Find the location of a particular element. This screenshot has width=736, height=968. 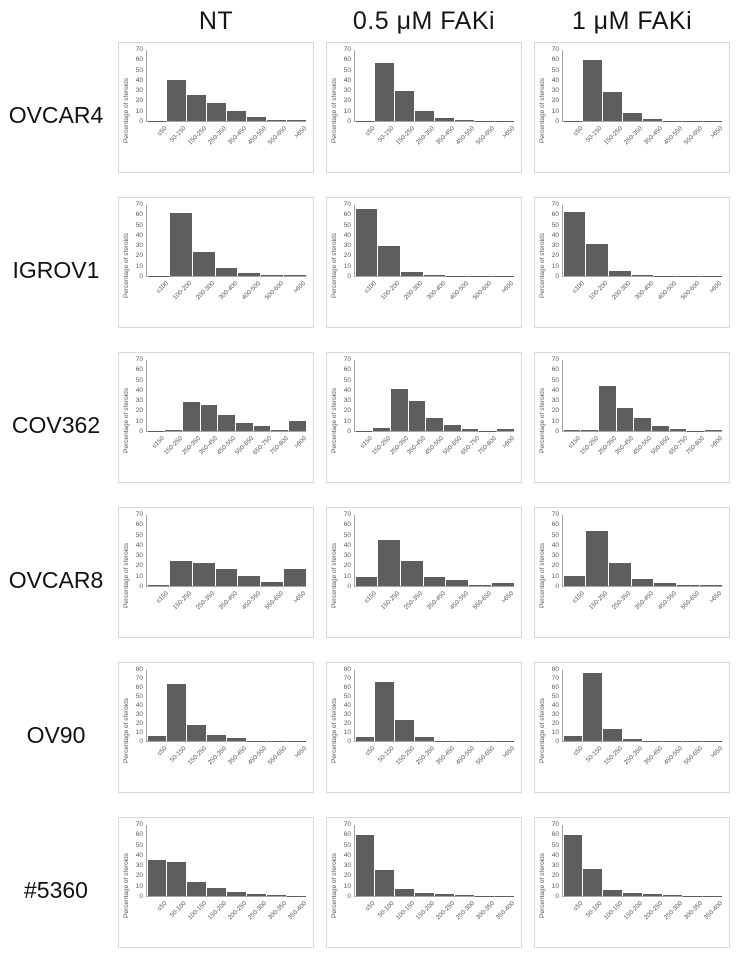

row-label-igrov1: IGROV1 is located at coordinates (56, 270).